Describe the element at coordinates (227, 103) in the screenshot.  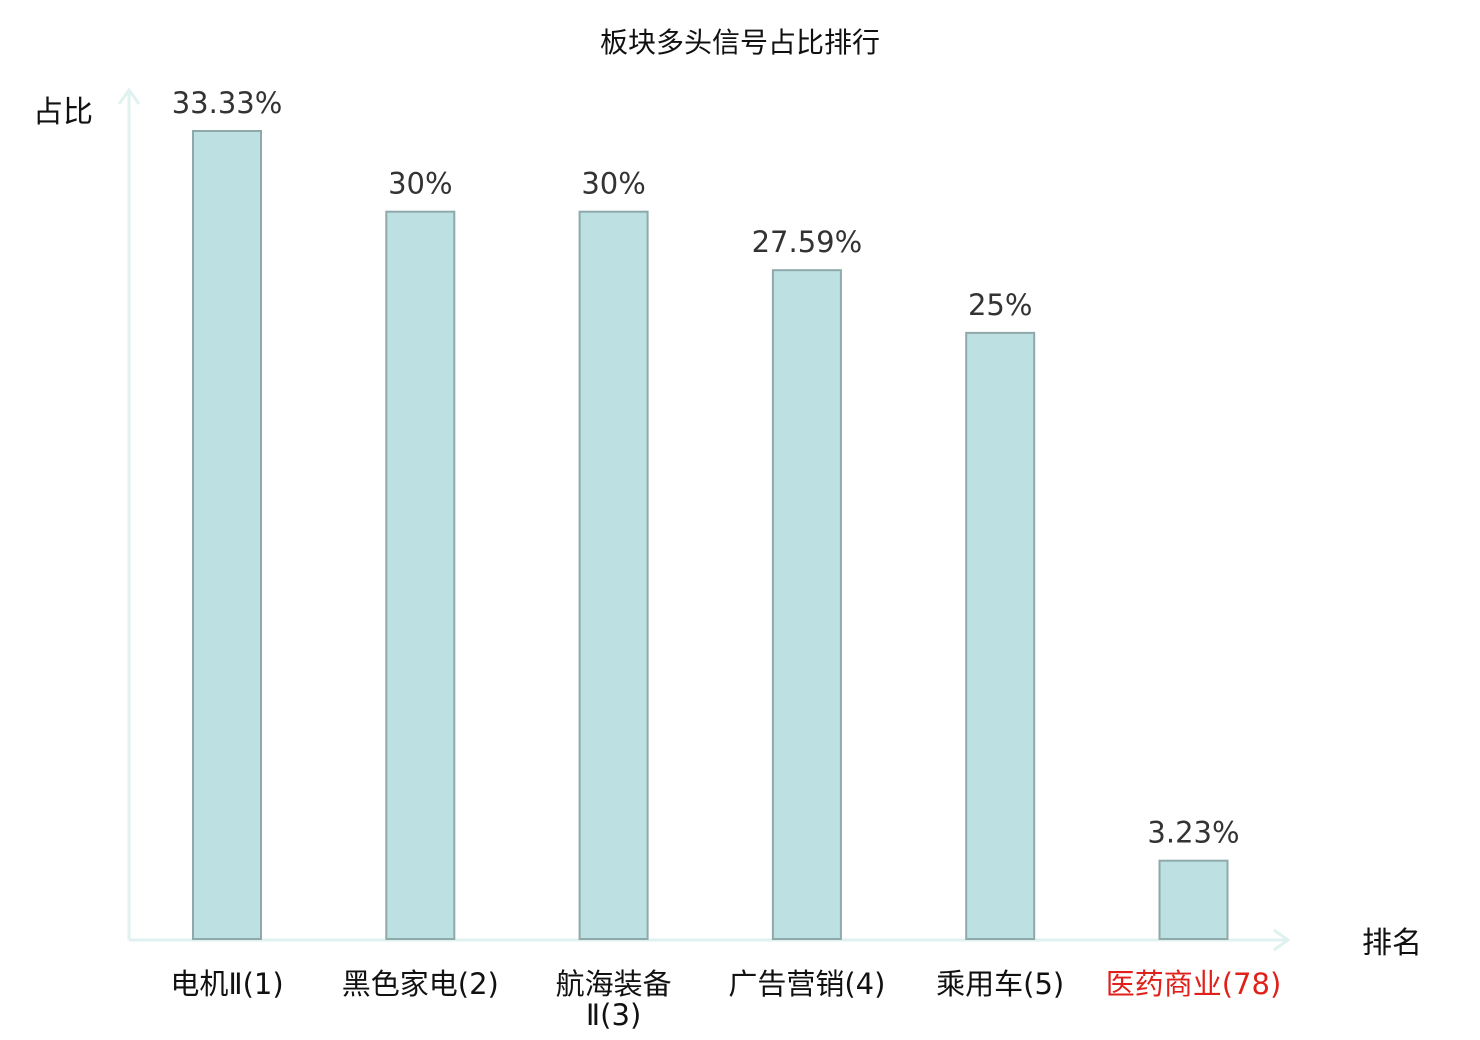
I see `data-label: 33.33%` at that location.